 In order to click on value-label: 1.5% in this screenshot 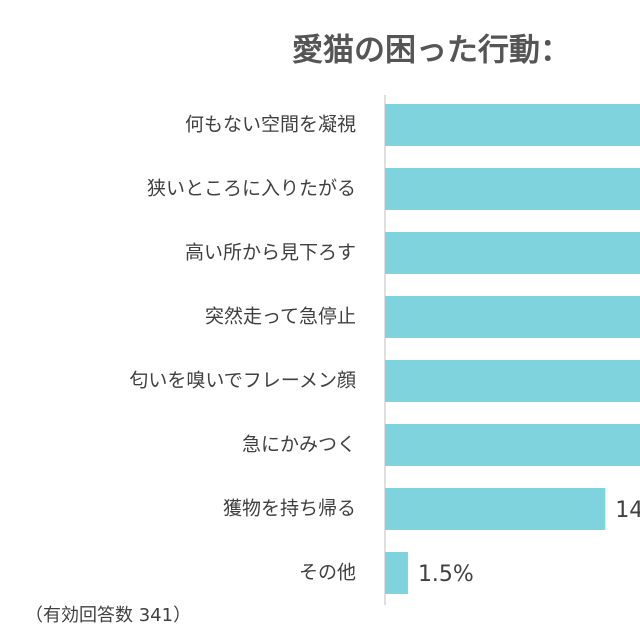, I will do `click(446, 574)`.